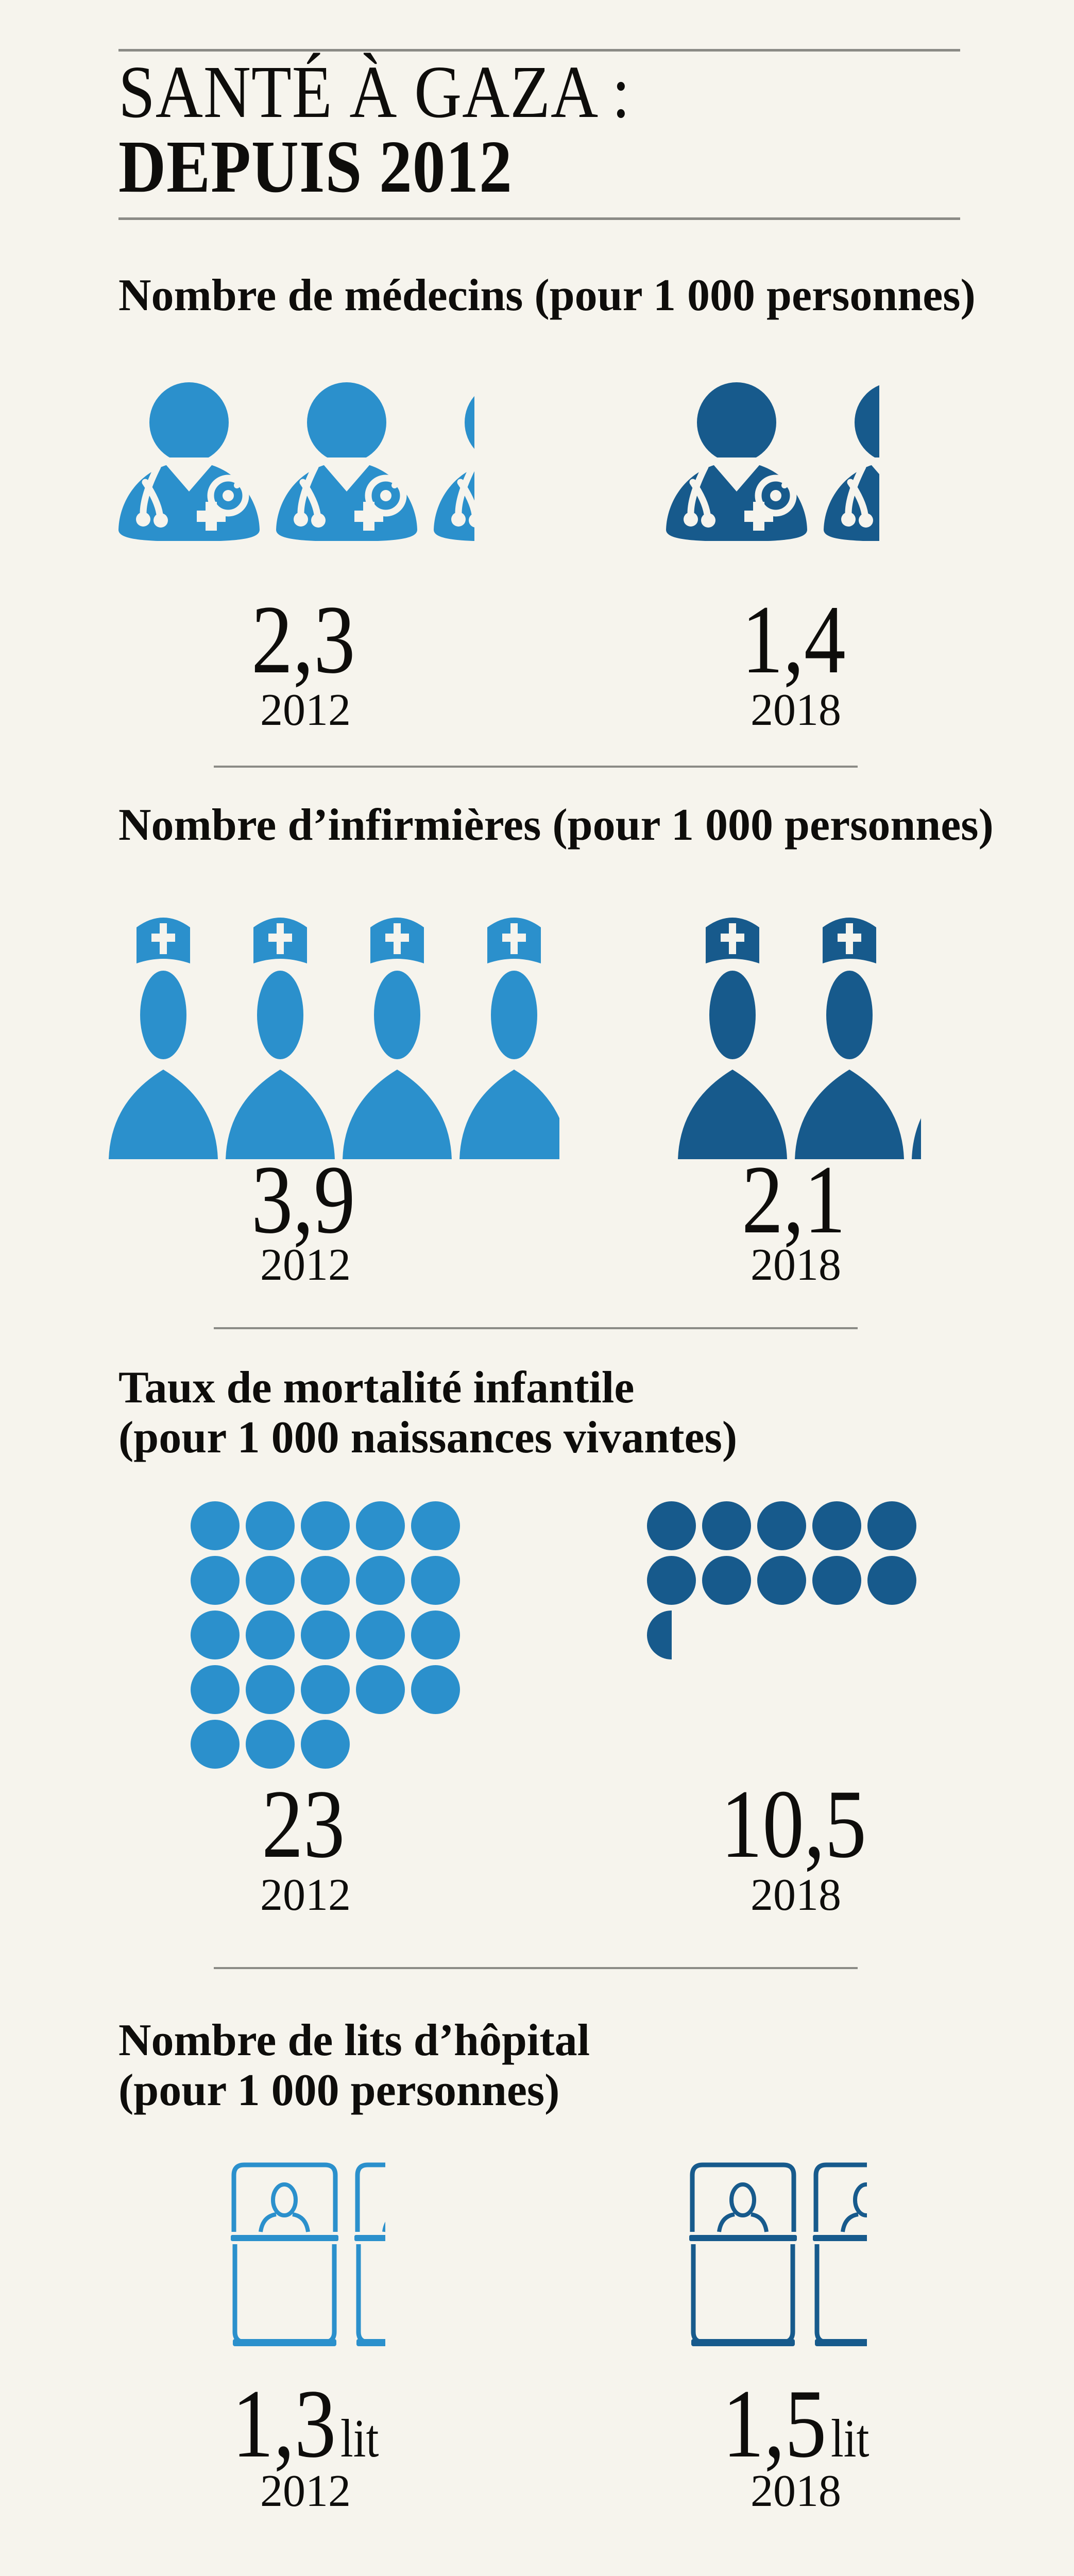 The width and height of the screenshot is (1074, 2576). What do you see at coordinates (305, 2424) in the screenshot?
I see `value-2012: 1,3lit` at bounding box center [305, 2424].